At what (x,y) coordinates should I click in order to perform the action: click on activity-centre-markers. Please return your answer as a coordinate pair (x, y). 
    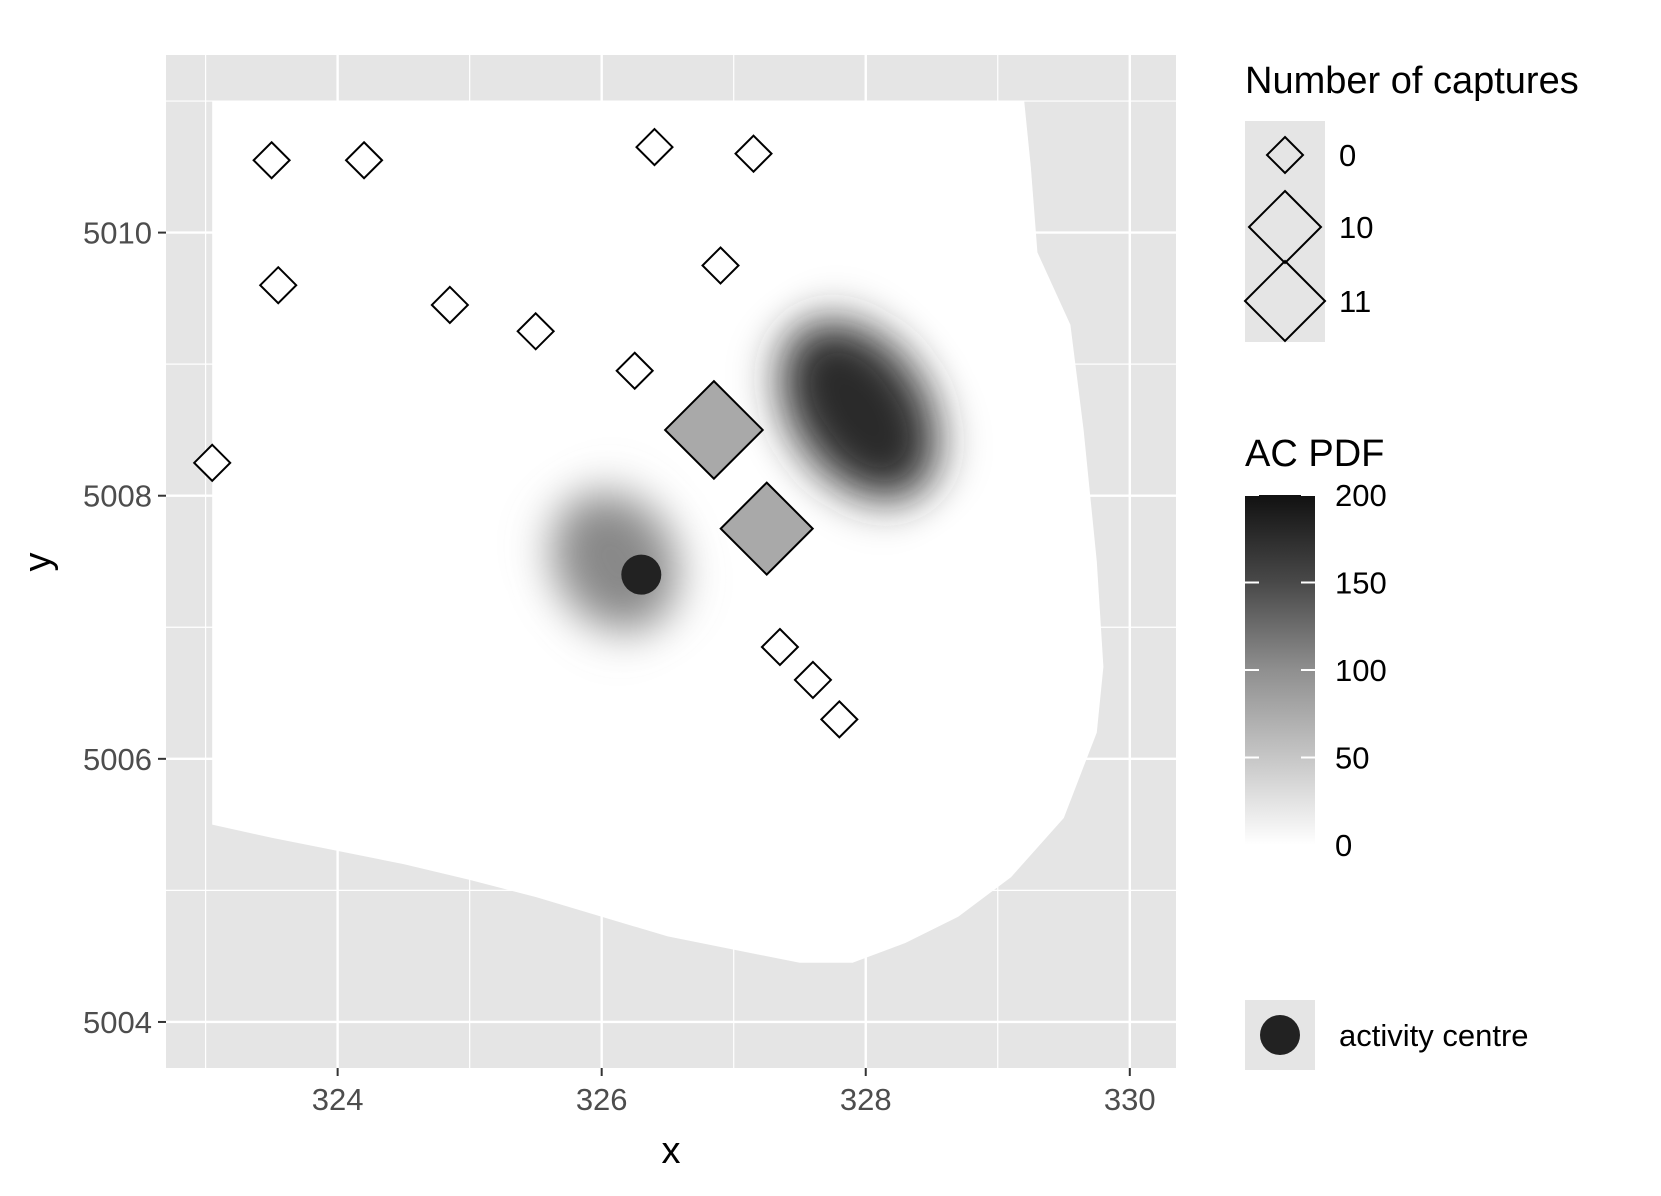
    Looking at the image, I should click on (641, 574).